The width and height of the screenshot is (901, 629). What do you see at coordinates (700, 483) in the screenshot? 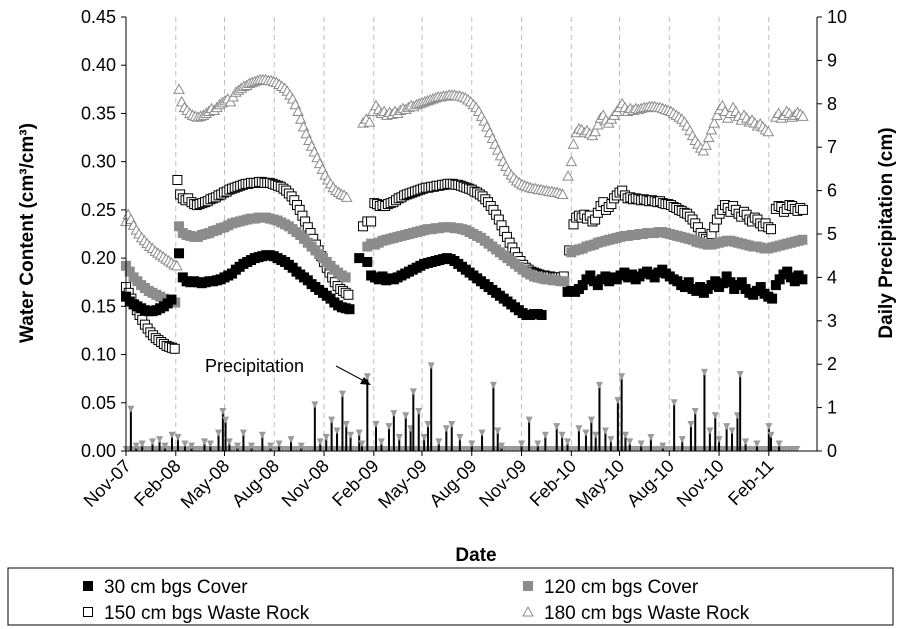
I see `x-tick-label: Nov-10` at bounding box center [700, 483].